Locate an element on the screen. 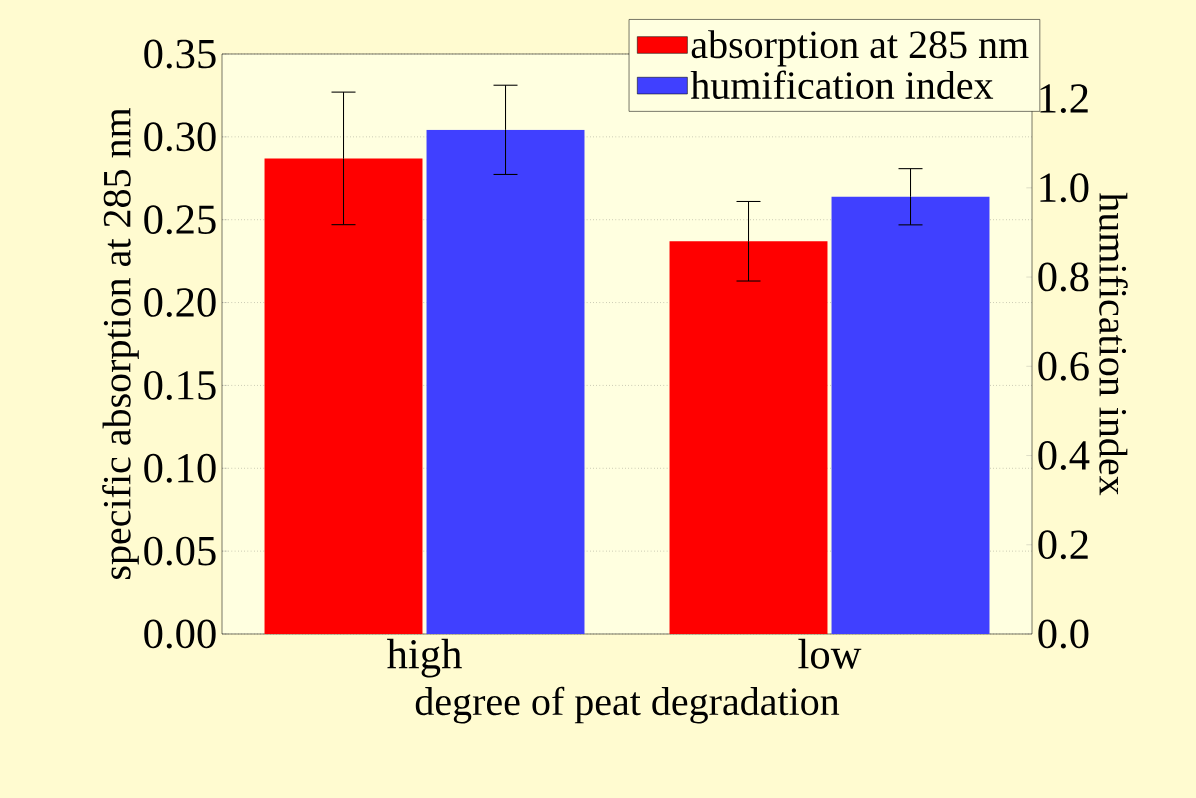 Image resolution: width=1196 pixels, height=798 pixels. legend-label: humification index is located at coordinates (842, 85).